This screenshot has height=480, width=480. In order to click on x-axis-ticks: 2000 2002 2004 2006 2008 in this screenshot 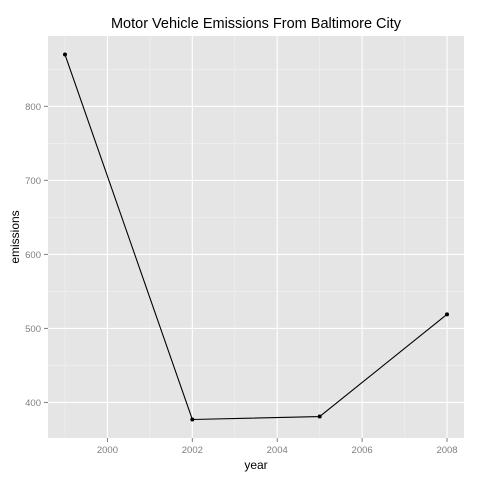, I will do `click(277, 447)`.